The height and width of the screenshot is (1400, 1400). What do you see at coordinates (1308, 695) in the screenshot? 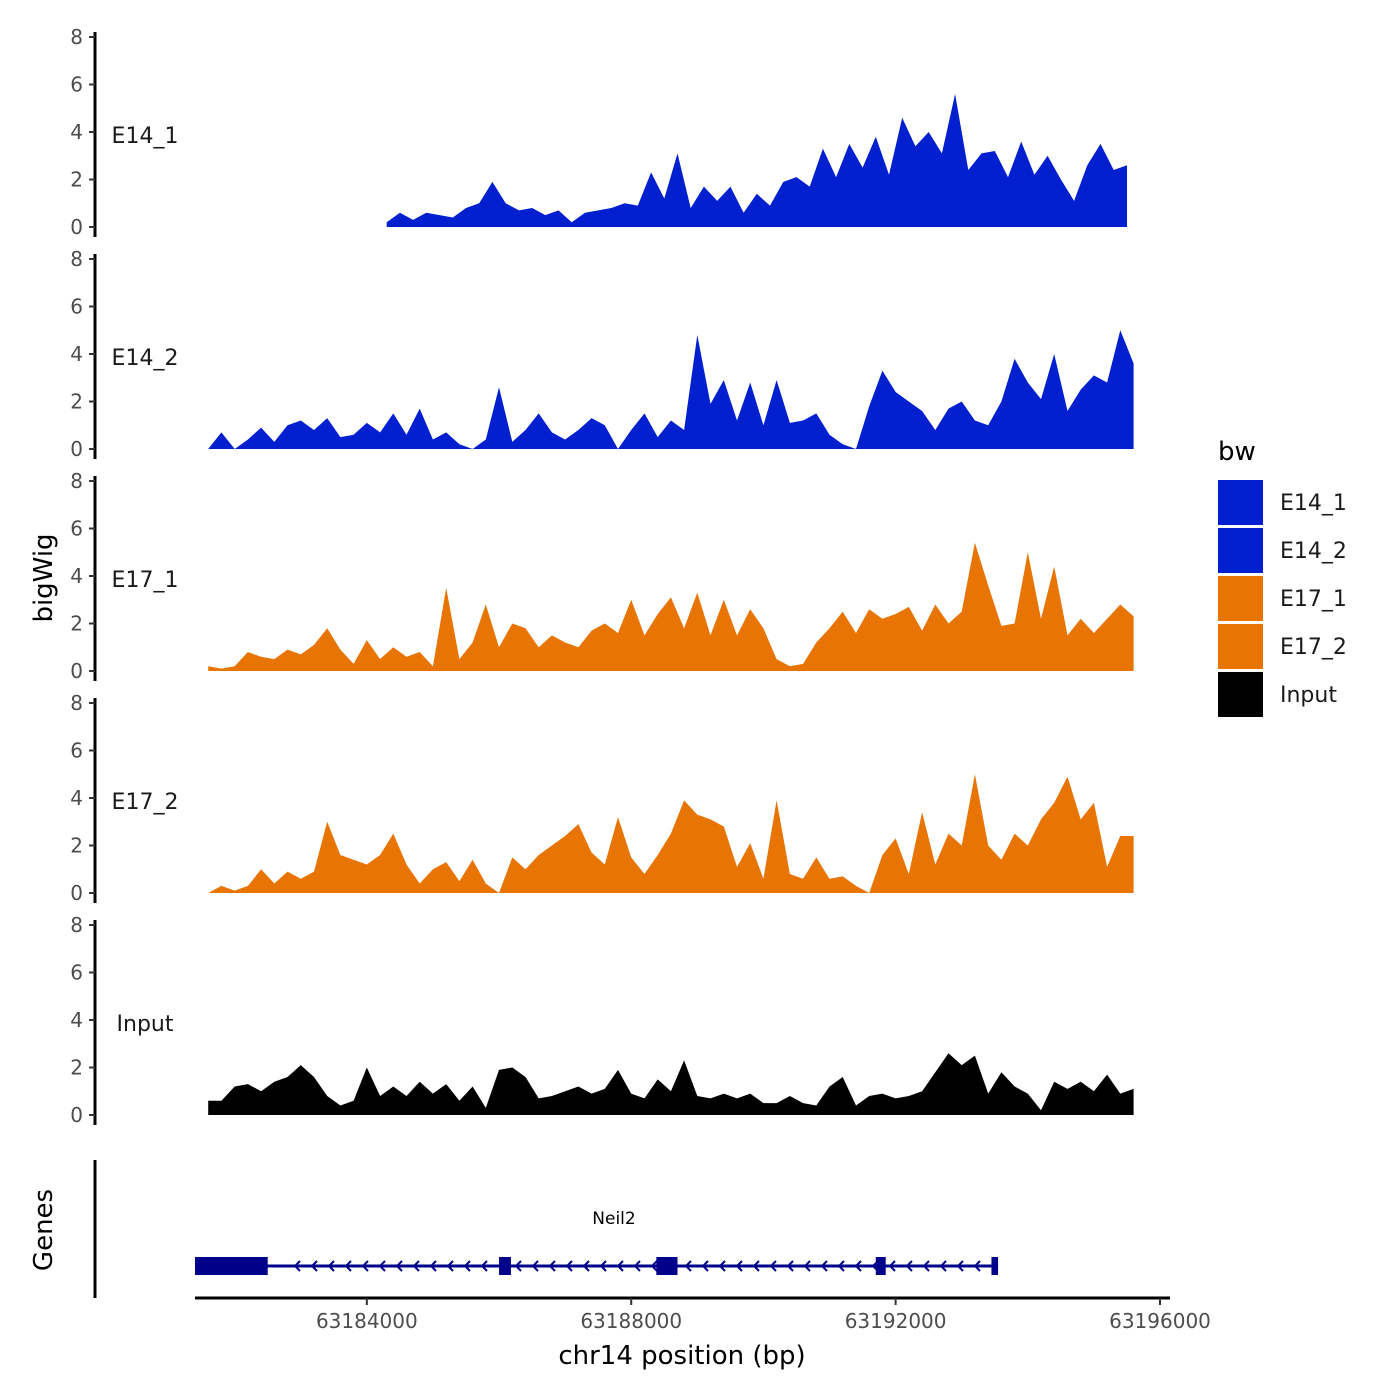
I see `legend-label: Input` at bounding box center [1308, 695].